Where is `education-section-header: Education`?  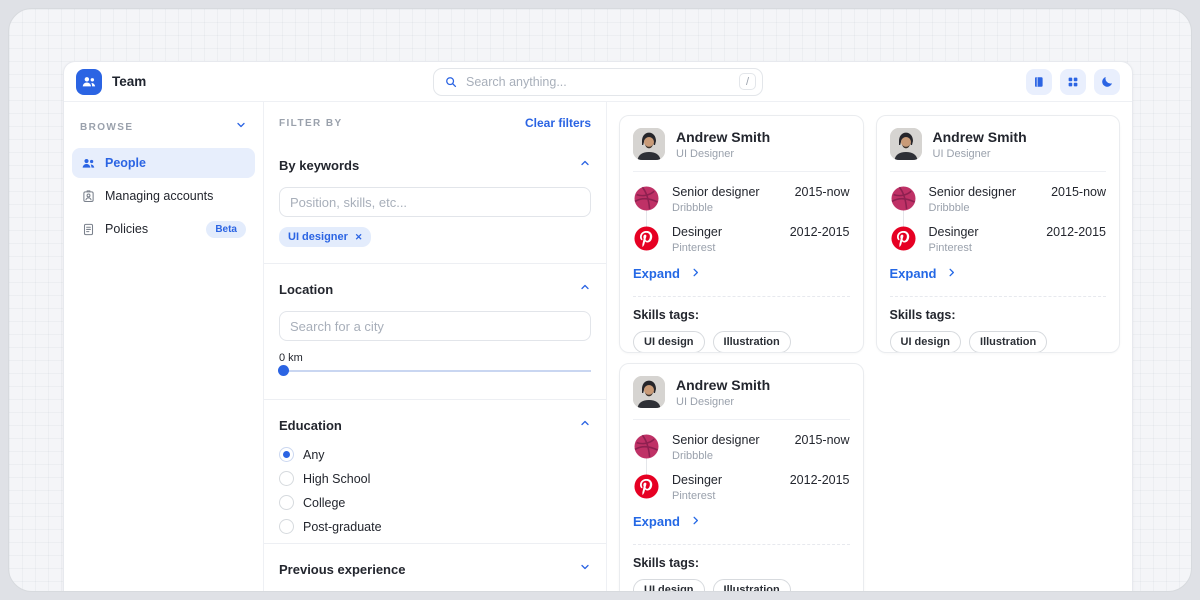
education-section-header: Education is located at coordinates (435, 425).